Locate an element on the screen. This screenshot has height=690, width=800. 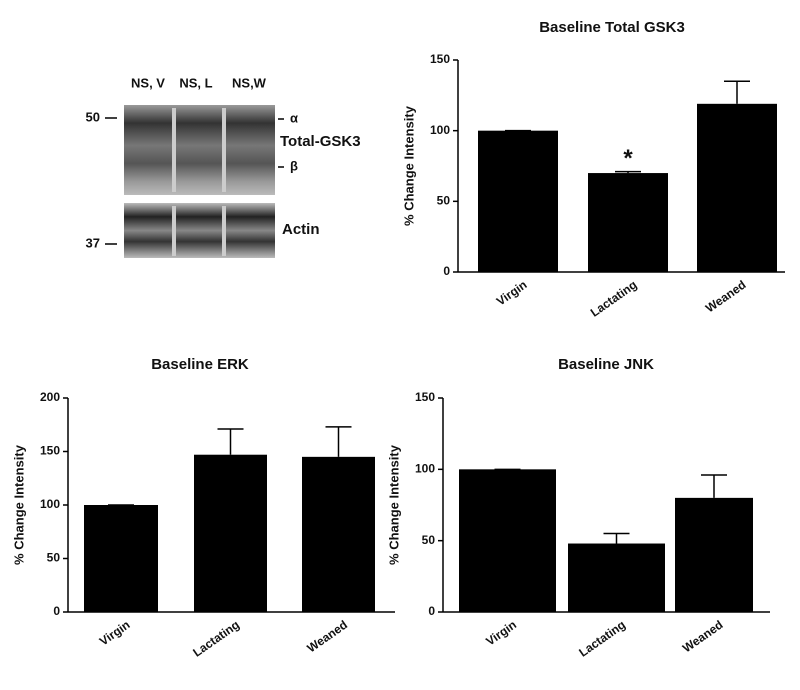
band-label: α is located at coordinates (294, 117).